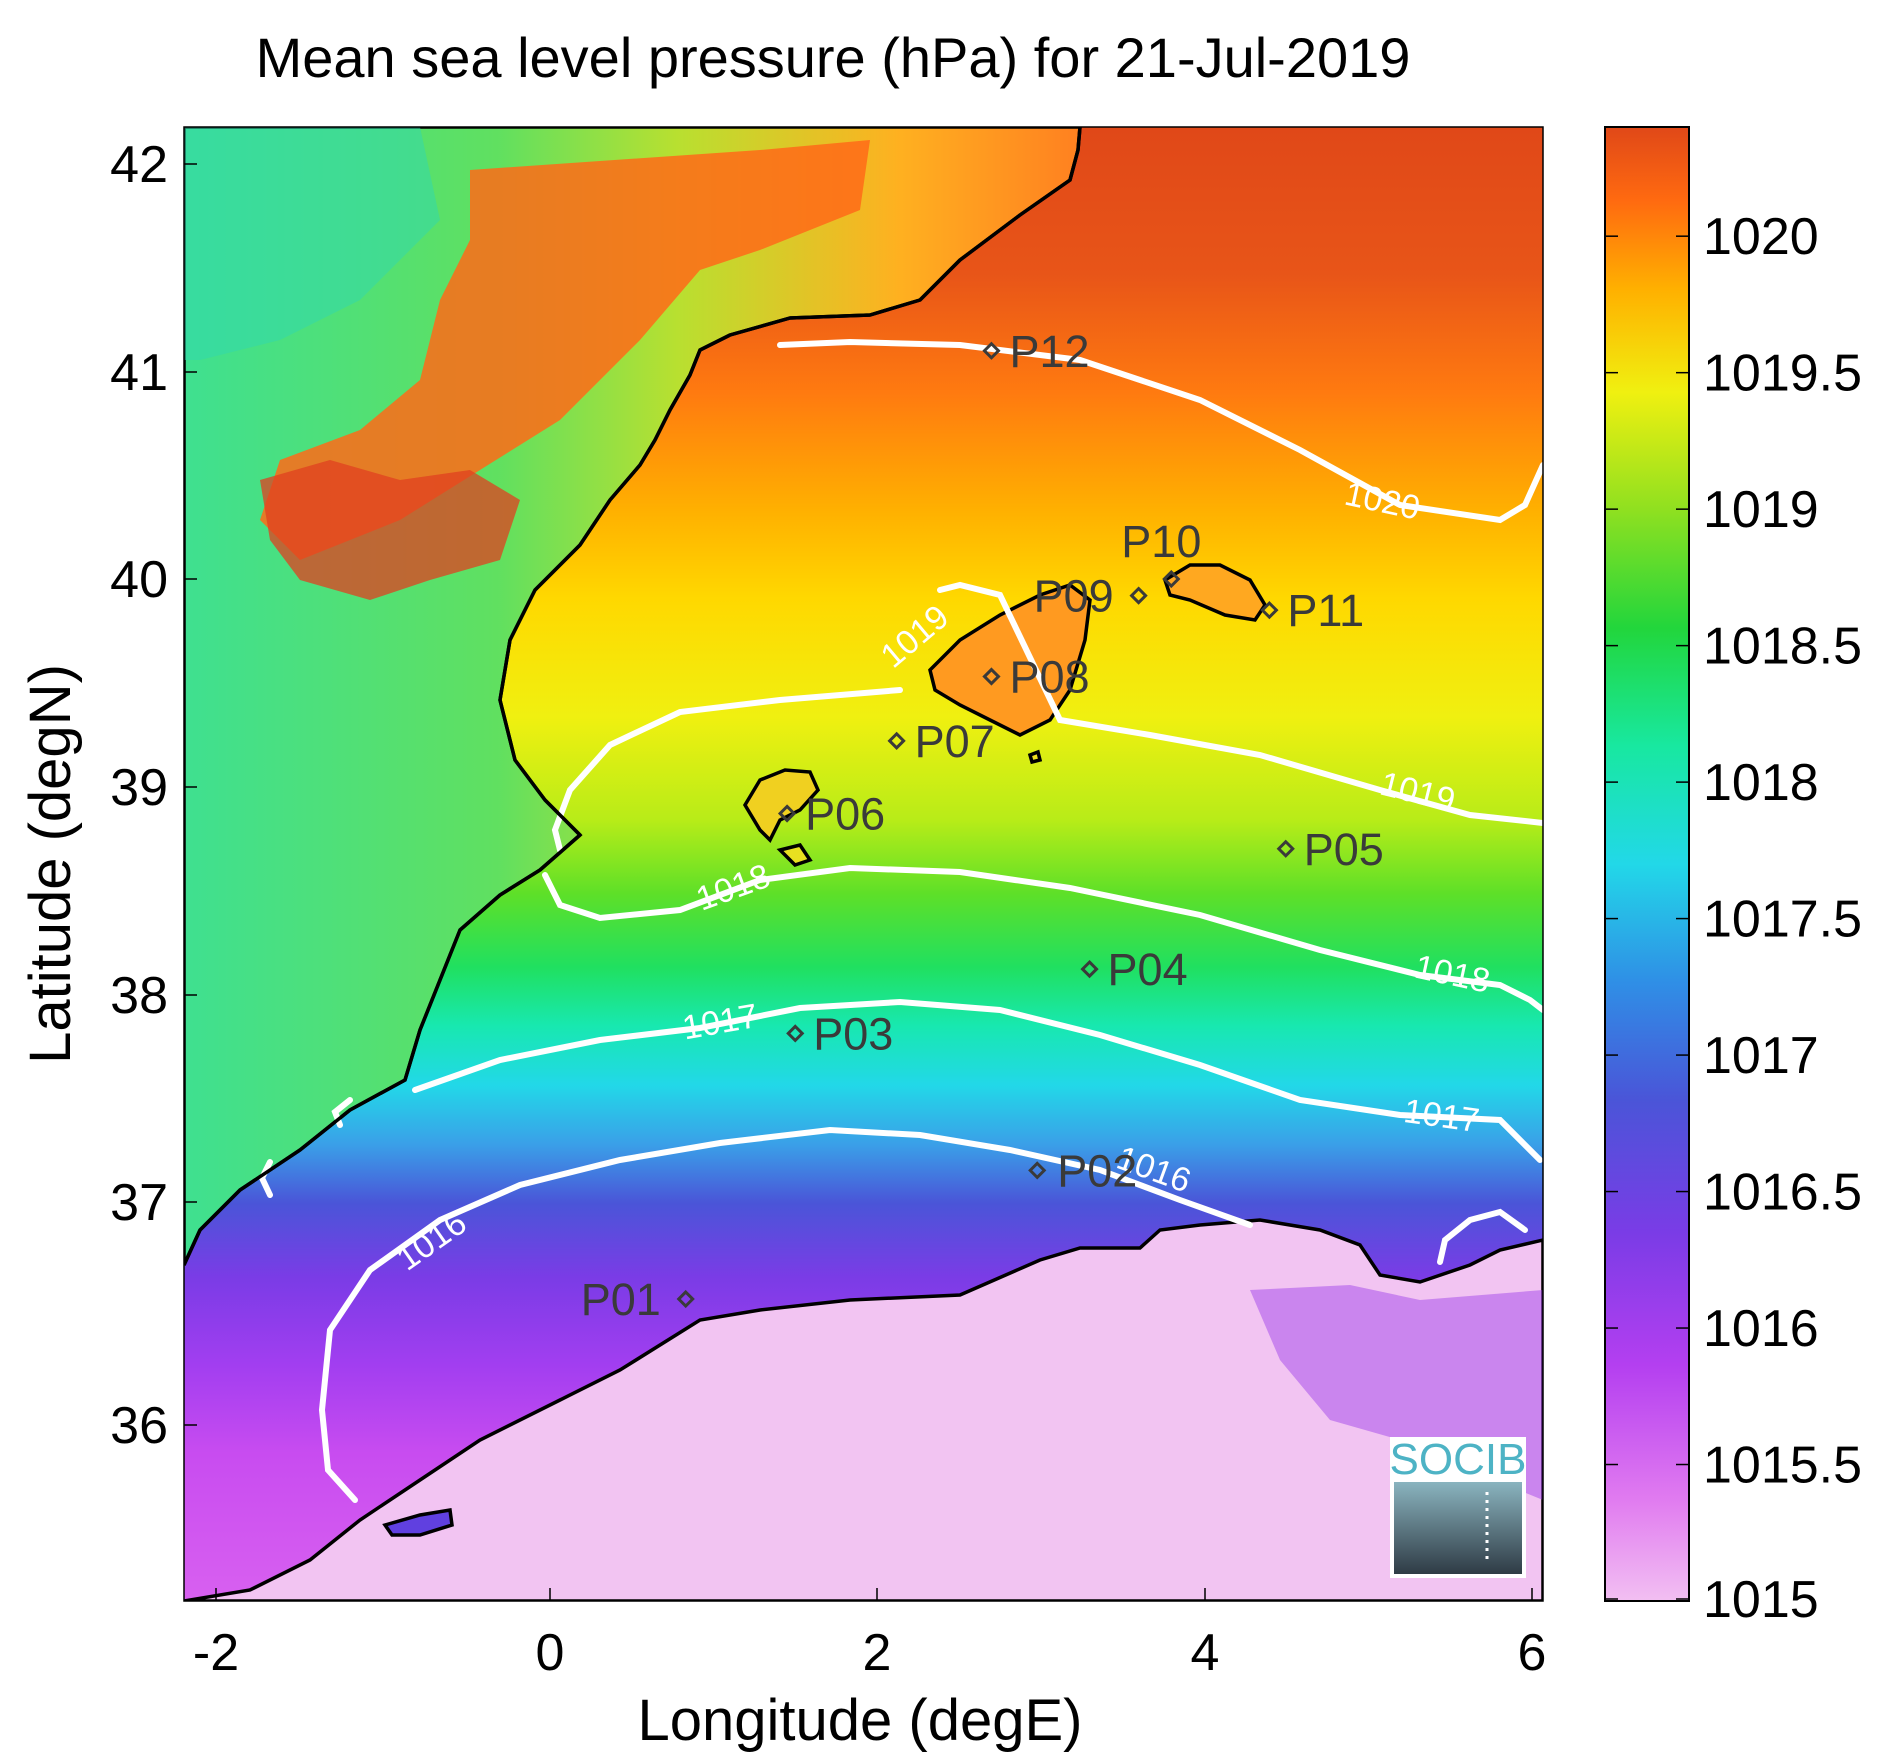  What do you see at coordinates (1325, 610) in the screenshot?
I see `station-label: P11` at bounding box center [1325, 610].